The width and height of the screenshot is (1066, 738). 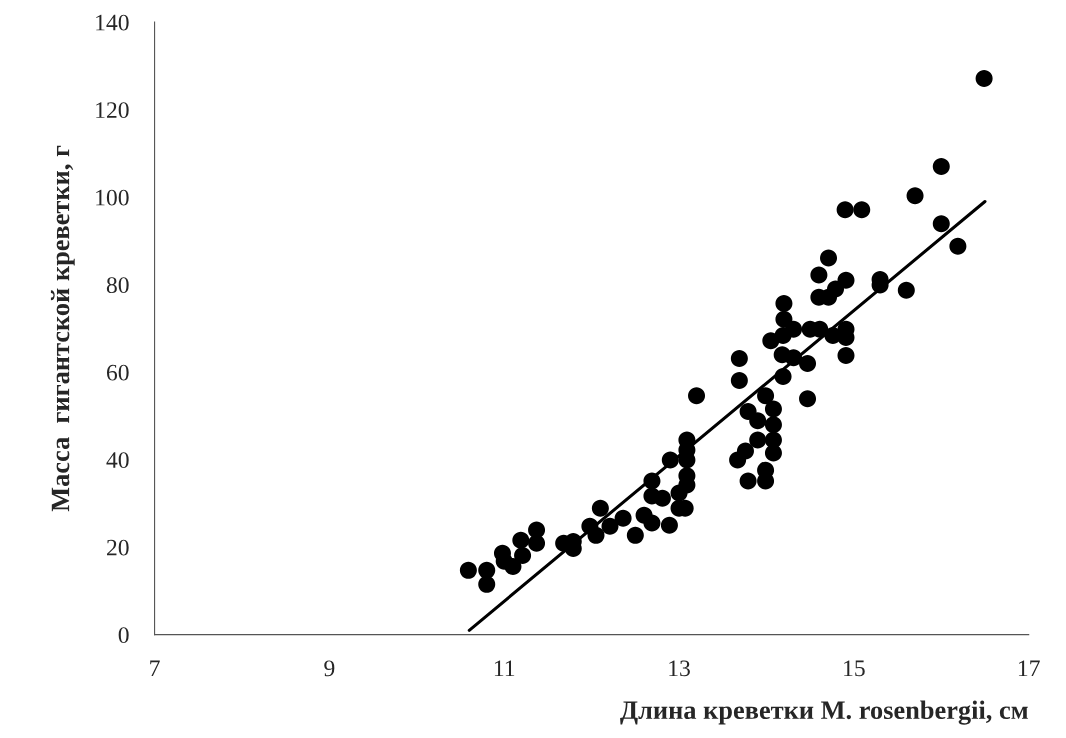 What do you see at coordinates (117, 285) in the screenshot?
I see `y-tick-label: 80` at bounding box center [117, 285].